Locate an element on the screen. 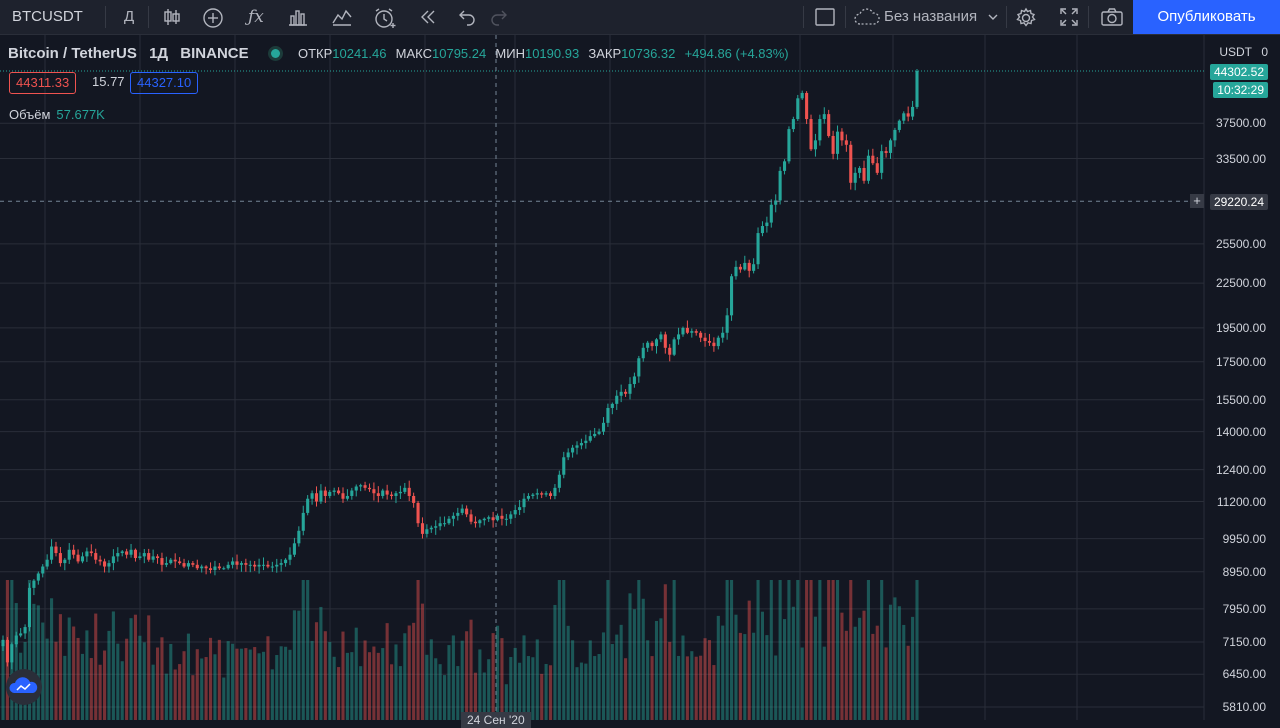  price-tick-label: 7150.00 is located at coordinates (1244, 642).